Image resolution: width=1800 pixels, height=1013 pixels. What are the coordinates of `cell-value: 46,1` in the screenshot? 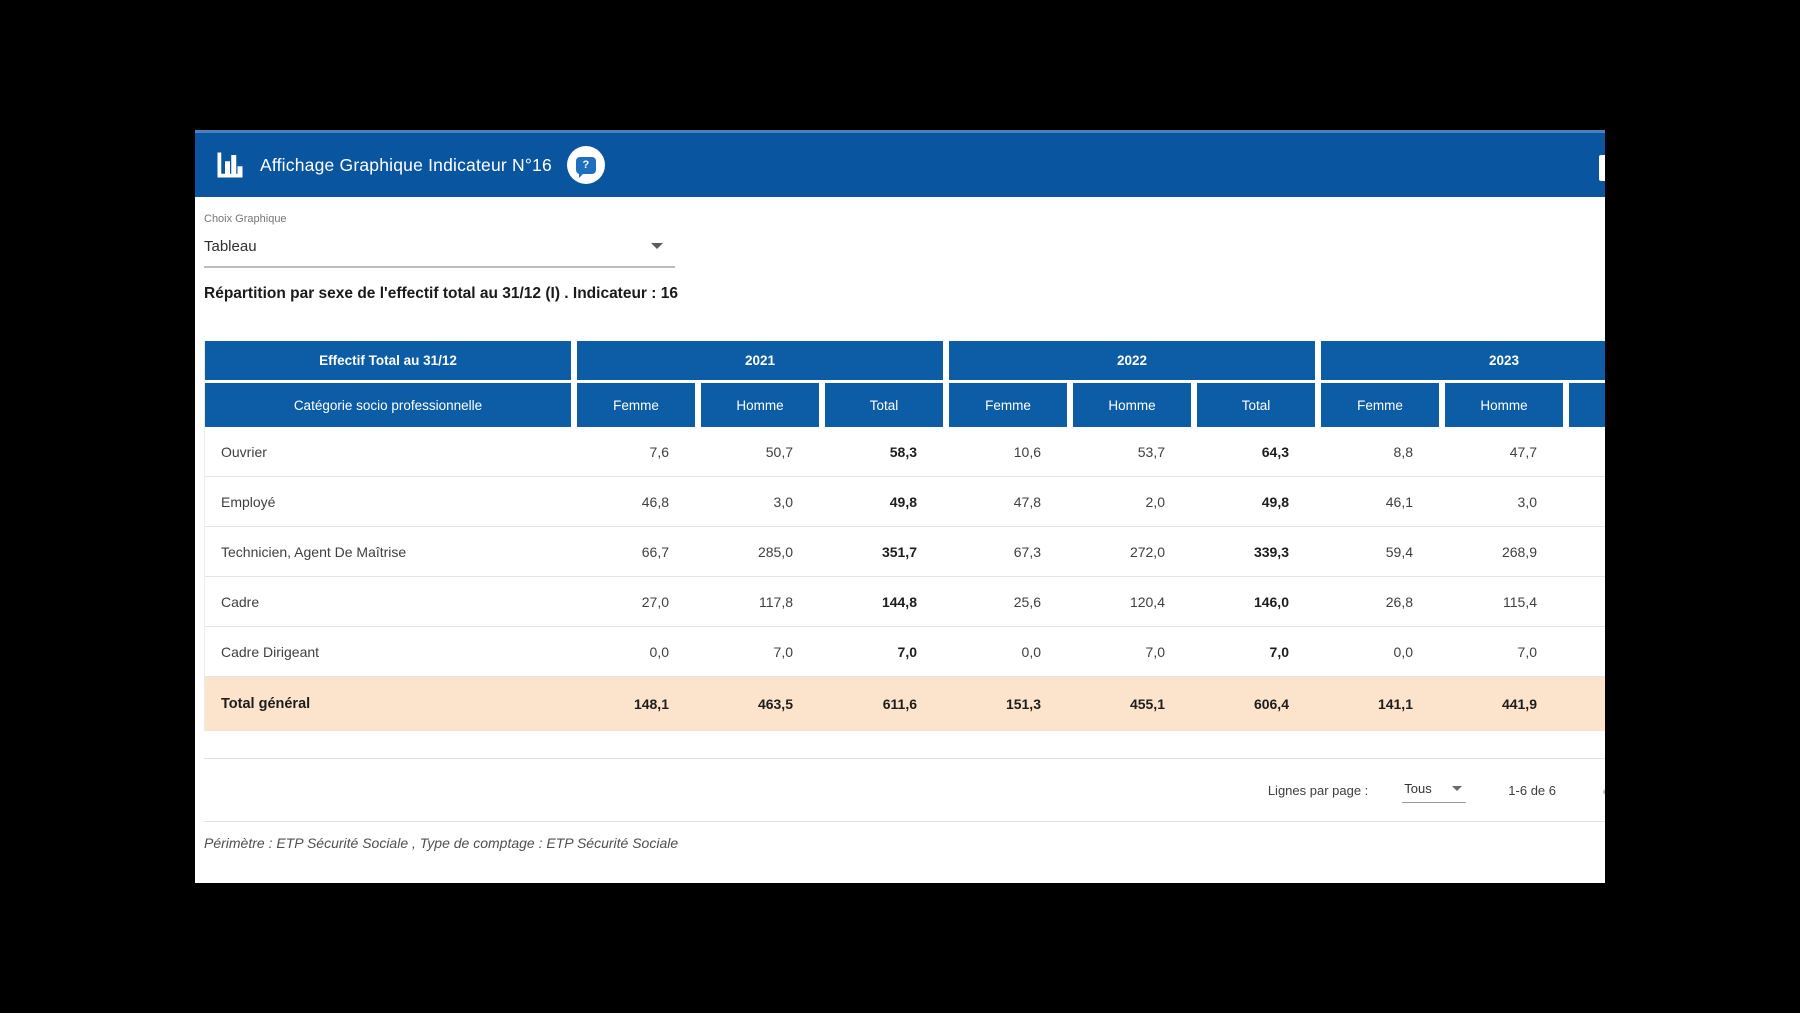 It's located at (1377, 502).